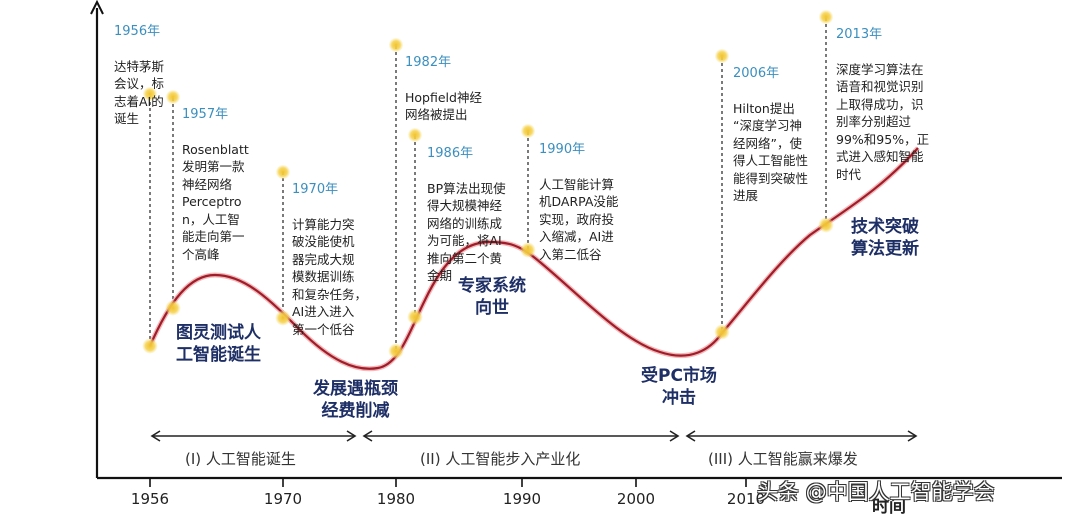 The image size is (1080, 517). What do you see at coordinates (579, 219) in the screenshot?
I see `annotation-text: 人工智能计算 机DARPA没能 实现，政府投 入缩减，AI进 入第二低谷` at bounding box center [579, 219].